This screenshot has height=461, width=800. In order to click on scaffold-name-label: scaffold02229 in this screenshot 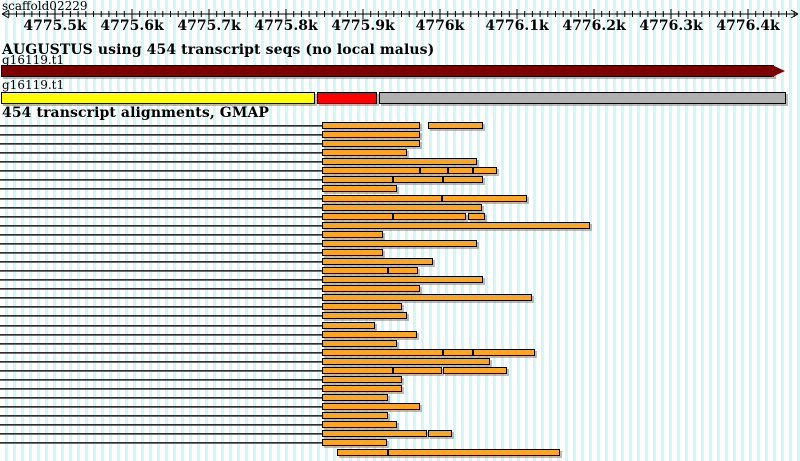, I will do `click(45, 6)`.